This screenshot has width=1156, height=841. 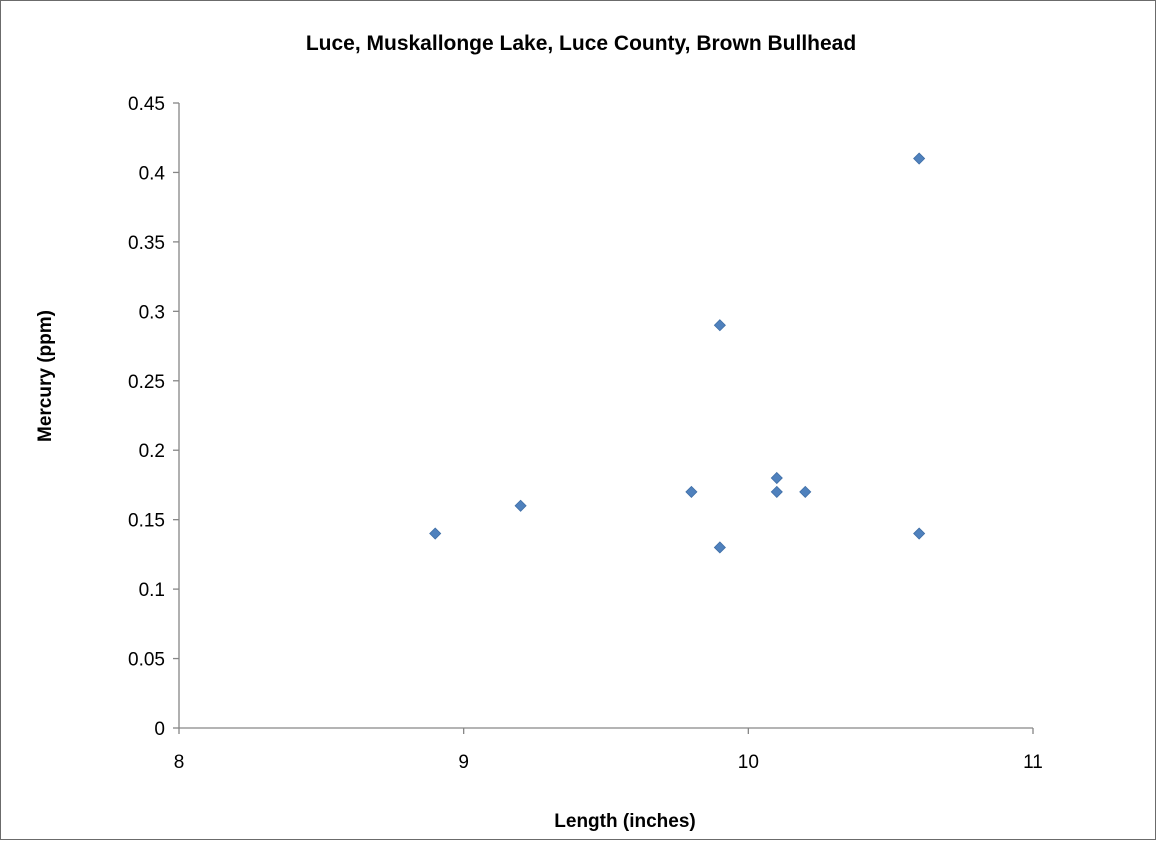 I want to click on y-axis-label: Mercury (ppm), so click(x=45, y=376).